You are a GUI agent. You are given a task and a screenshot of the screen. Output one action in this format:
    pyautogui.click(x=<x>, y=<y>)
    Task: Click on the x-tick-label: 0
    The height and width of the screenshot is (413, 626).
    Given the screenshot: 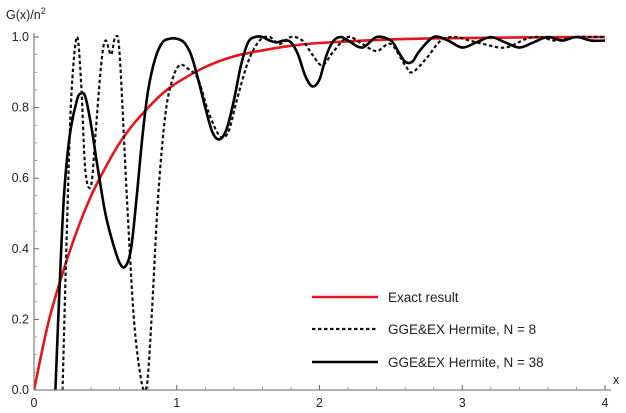 What is the action you would take?
    pyautogui.click(x=34, y=403)
    